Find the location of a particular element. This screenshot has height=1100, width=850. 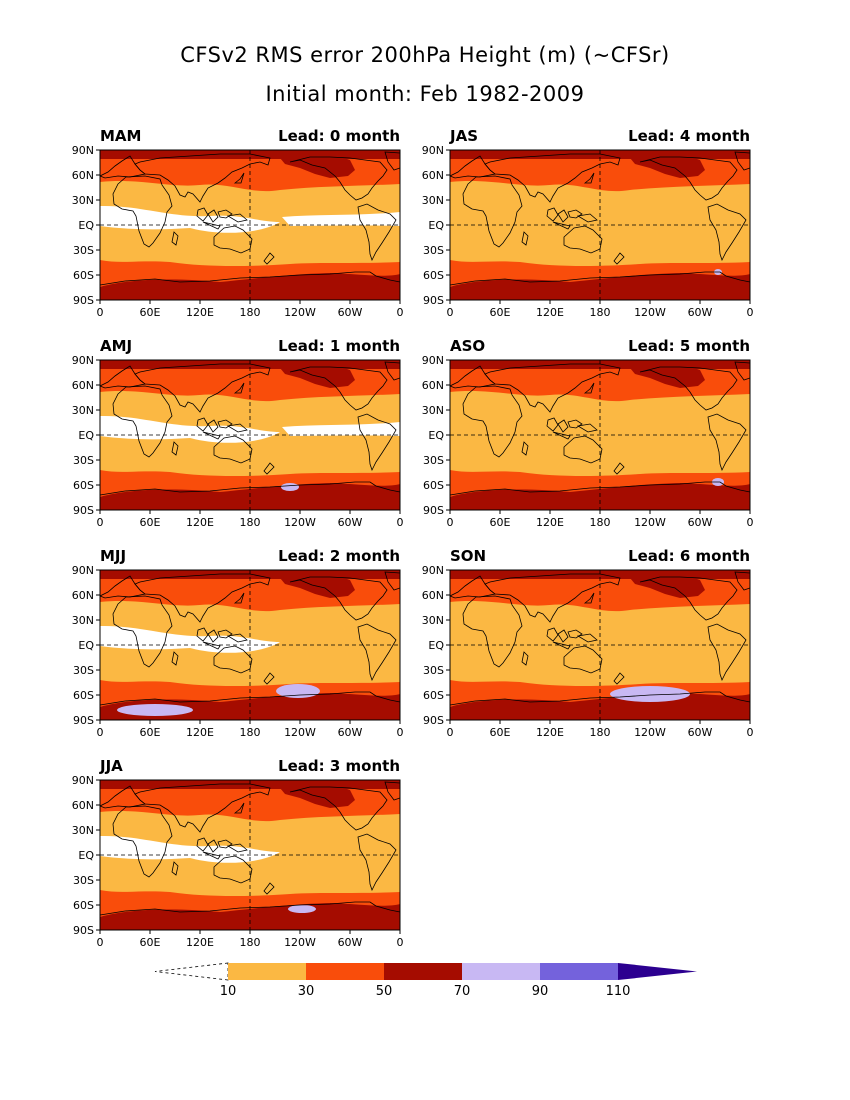

colorbar-over-arrow is located at coordinates (657, 971).